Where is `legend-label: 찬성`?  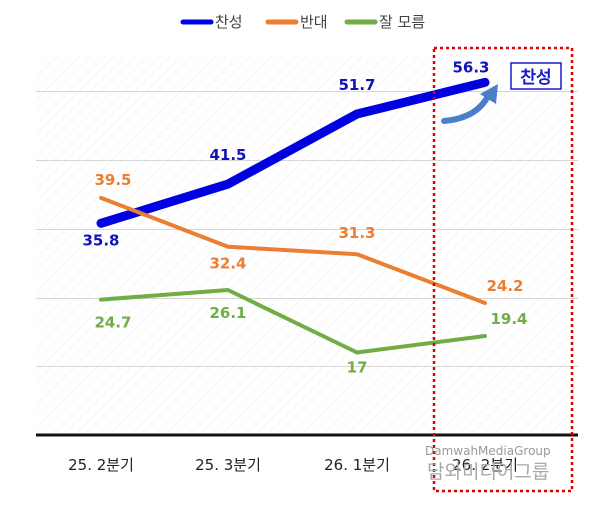
legend-label: 찬성 is located at coordinates (229, 22).